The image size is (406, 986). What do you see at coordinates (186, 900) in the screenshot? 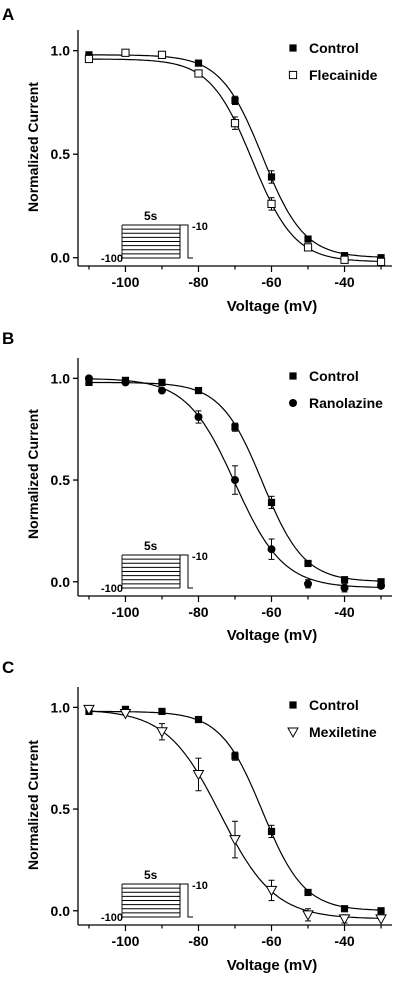
I see `panel-c-inset-test-pulse` at bounding box center [186, 900].